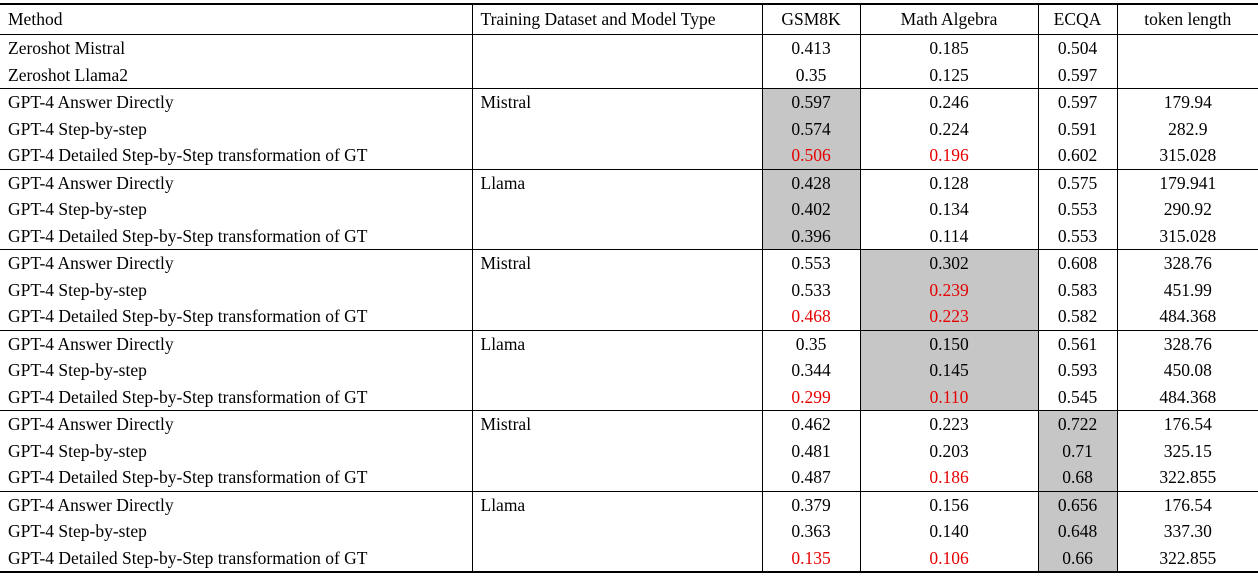  Describe the element at coordinates (810, 316) in the screenshot. I see `table-cell: 0.468` at that location.